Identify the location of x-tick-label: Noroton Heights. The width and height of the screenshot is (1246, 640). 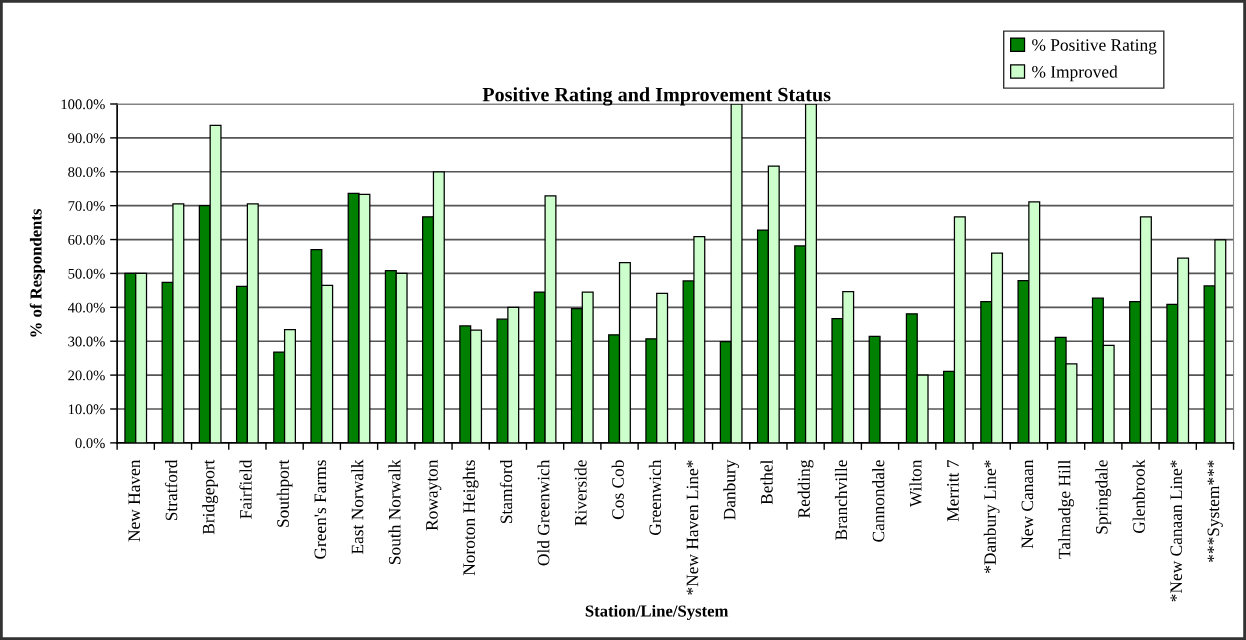
(470, 518).